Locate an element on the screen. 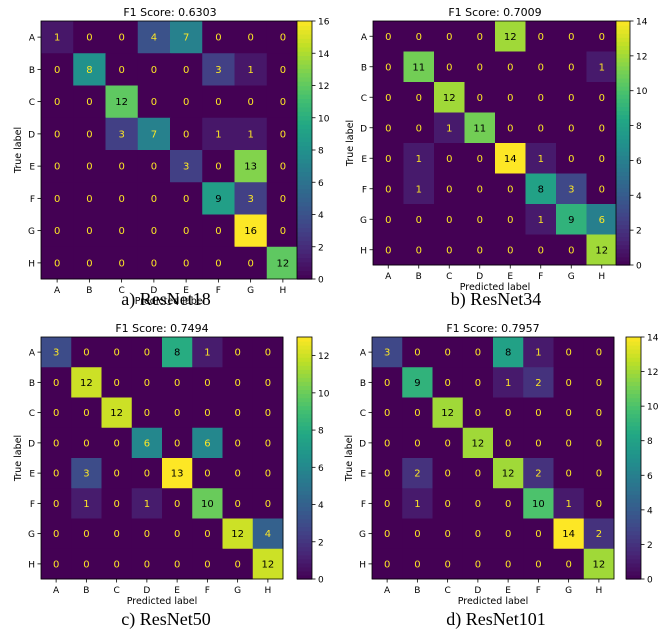  x-axis-label: Predicted label is located at coordinates (170, 301).